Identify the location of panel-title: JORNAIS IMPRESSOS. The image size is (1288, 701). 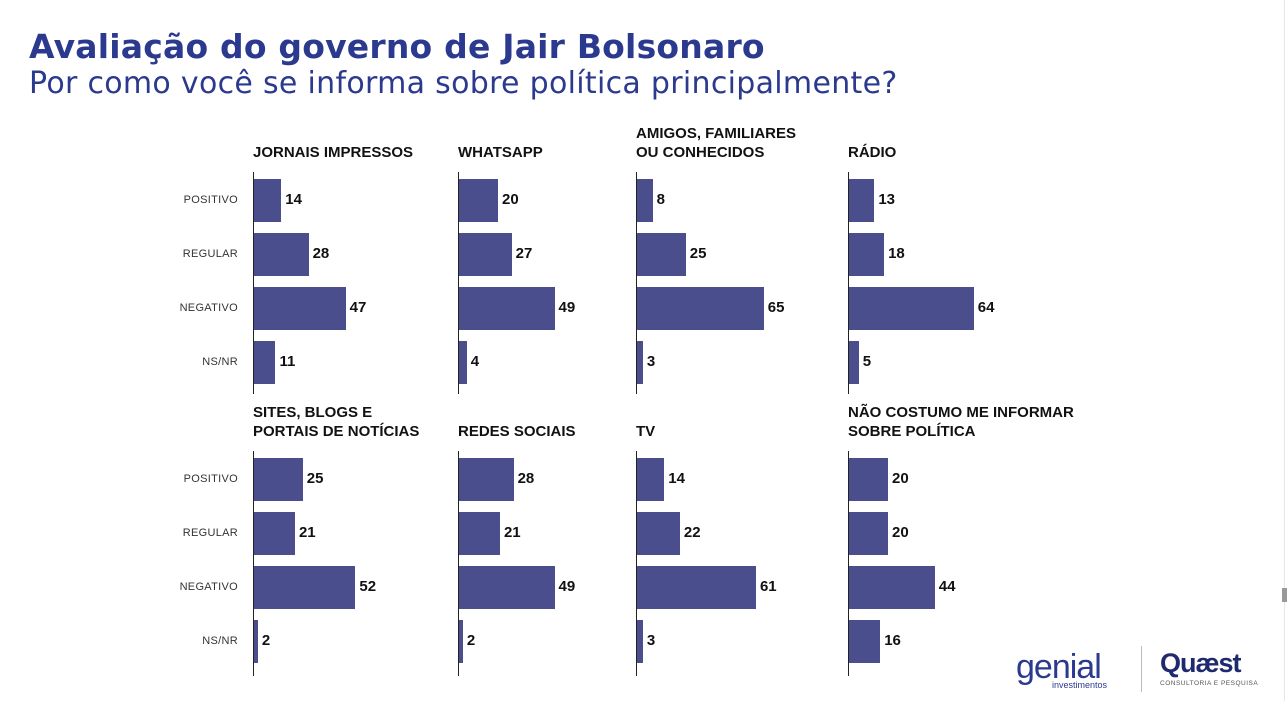
(333, 152).